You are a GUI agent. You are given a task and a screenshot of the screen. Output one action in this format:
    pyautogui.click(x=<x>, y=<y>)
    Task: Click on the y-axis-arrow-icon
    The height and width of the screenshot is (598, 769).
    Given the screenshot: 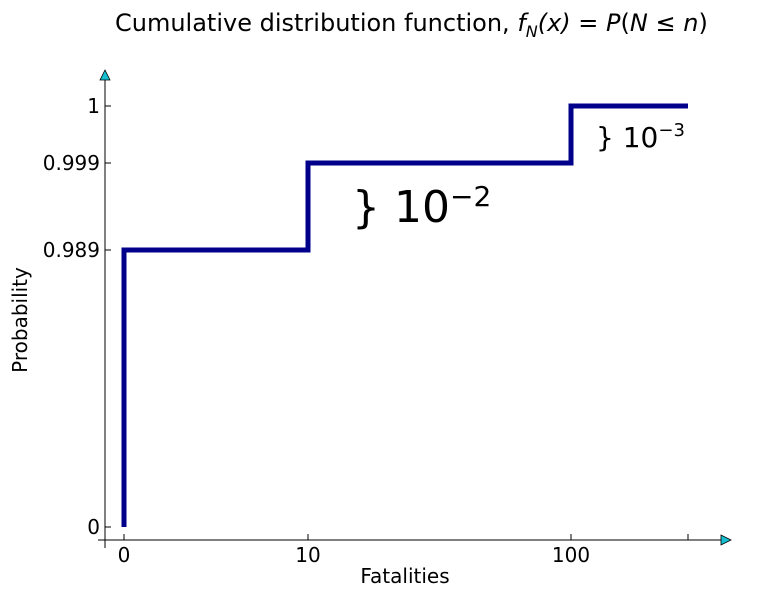 What is the action you would take?
    pyautogui.click(x=105, y=75)
    